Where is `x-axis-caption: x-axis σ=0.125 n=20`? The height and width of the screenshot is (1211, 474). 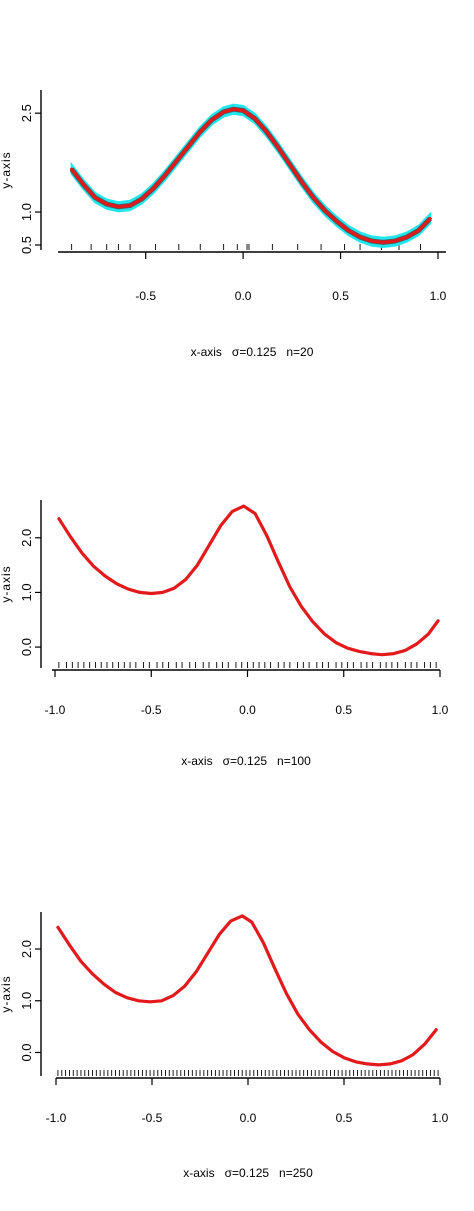
x-axis-caption: x-axis σ=0.125 n=20 is located at coordinates (252, 352).